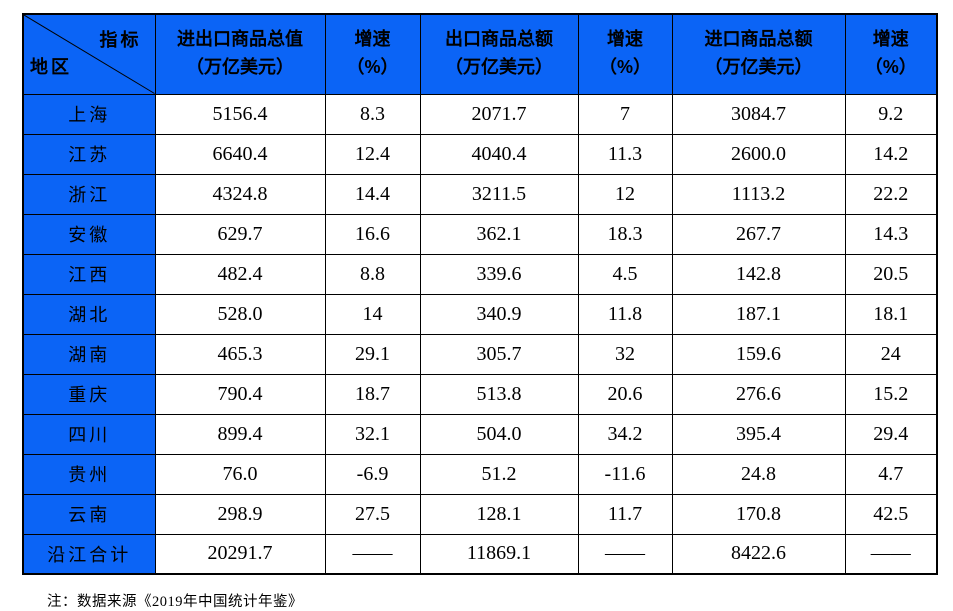 This screenshot has width=953, height=611. I want to click on value-cell: 34.2, so click(625, 434).